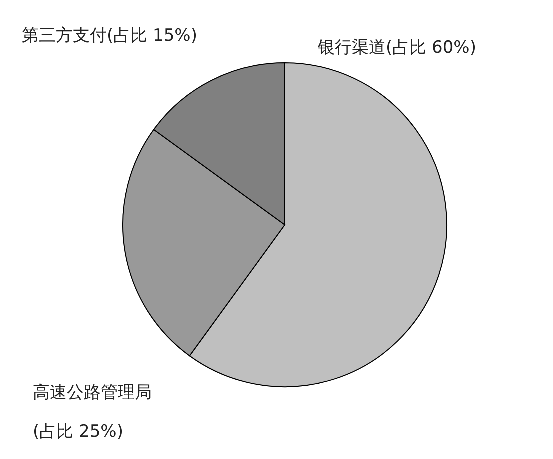 Image resolution: width=553 pixels, height=459 pixels. Describe the element at coordinates (110, 36) in the screenshot. I see `slice-label: 第三方支付(占比 15%)` at that location.